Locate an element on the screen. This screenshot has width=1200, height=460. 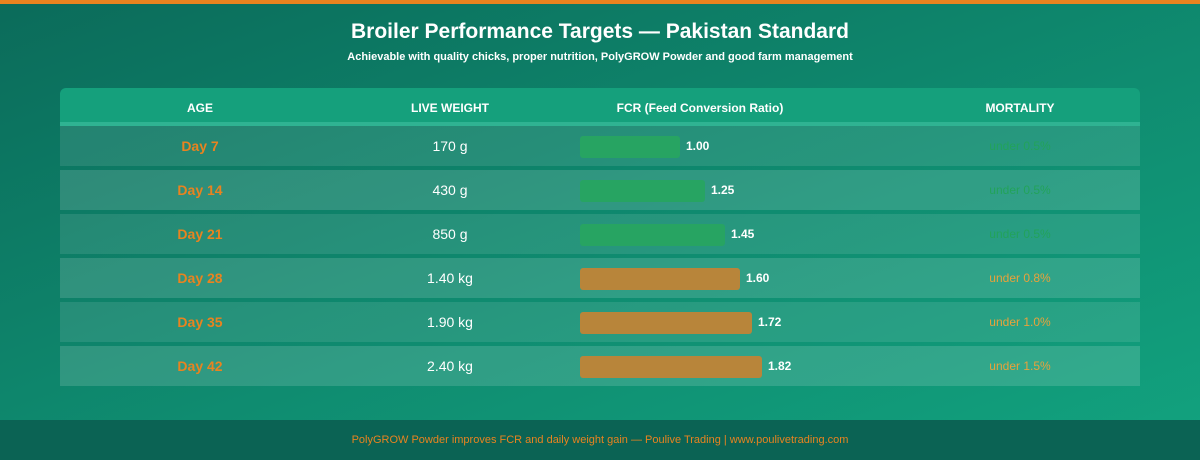
age-cell: Day 28 is located at coordinates (200, 278).